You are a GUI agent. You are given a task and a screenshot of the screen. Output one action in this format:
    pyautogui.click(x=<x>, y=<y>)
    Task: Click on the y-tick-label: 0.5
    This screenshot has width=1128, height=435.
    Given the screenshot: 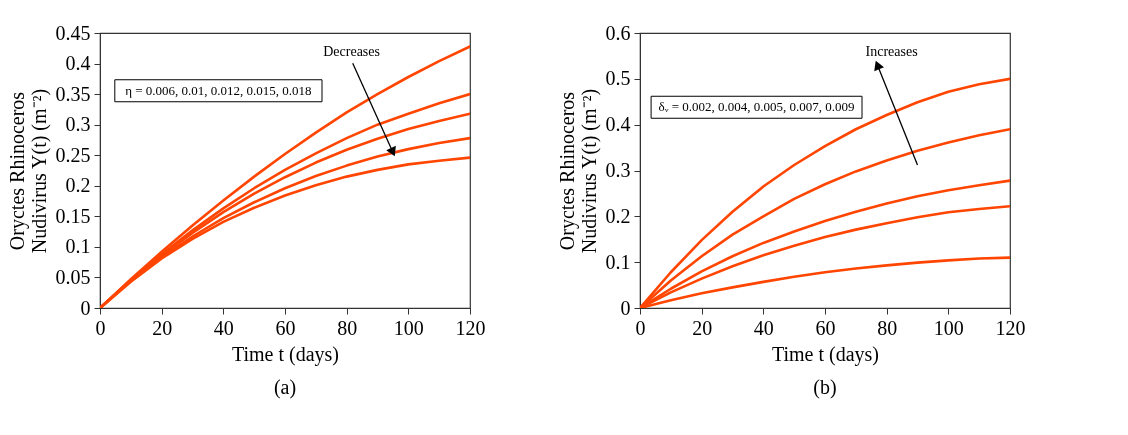 What is the action you would take?
    pyautogui.click(x=618, y=78)
    